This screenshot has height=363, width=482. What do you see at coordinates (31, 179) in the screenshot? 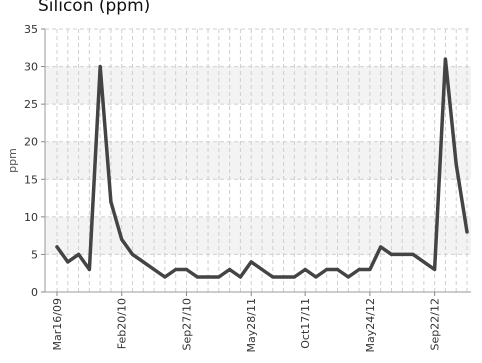
I see `y-tick-label: 15` at bounding box center [31, 179].